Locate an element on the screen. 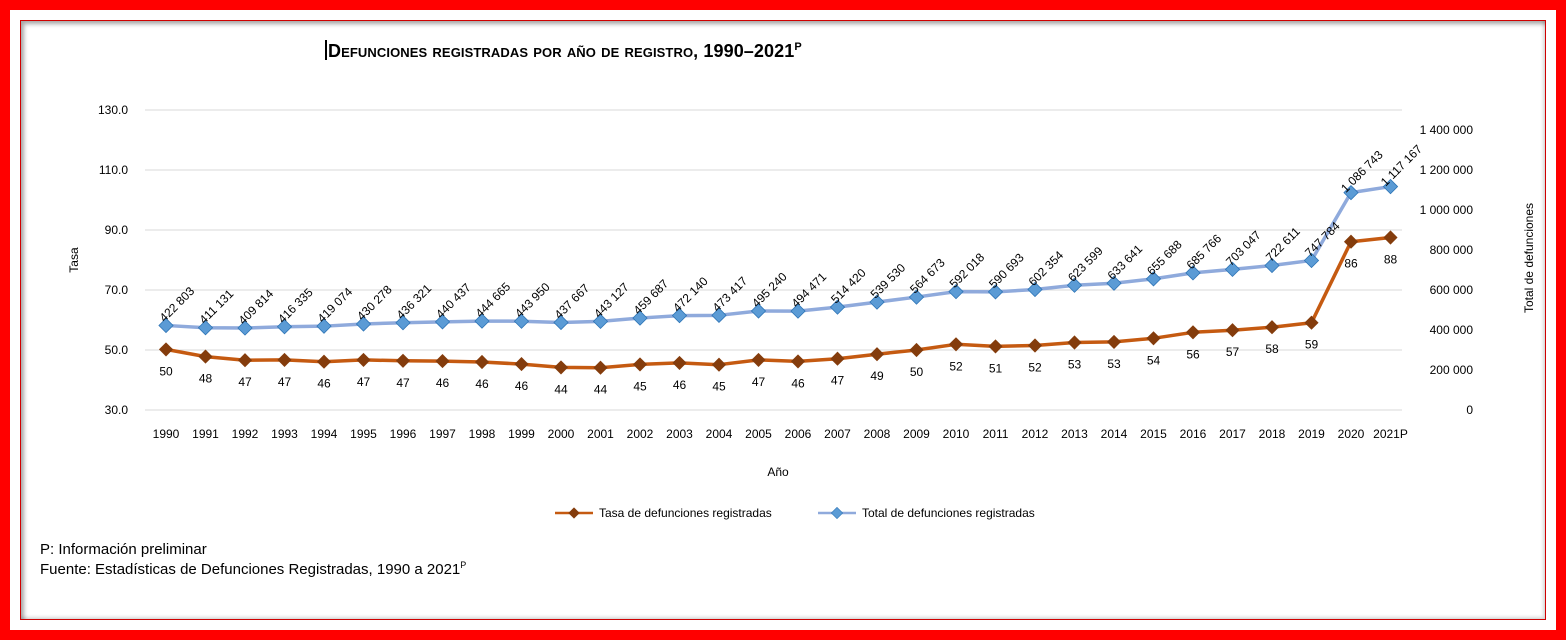 The image size is (1566, 640). y-right-tick-label: 1 200 000 is located at coordinates (1447, 170).